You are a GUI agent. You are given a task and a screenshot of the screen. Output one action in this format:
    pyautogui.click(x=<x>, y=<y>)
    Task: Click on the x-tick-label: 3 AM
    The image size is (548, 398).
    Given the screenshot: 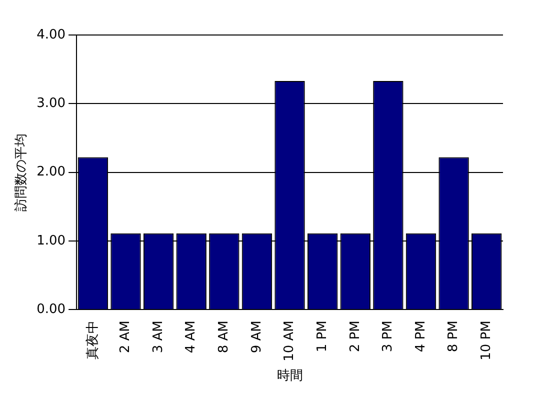 What is the action you would take?
    pyautogui.click(x=158, y=337)
    